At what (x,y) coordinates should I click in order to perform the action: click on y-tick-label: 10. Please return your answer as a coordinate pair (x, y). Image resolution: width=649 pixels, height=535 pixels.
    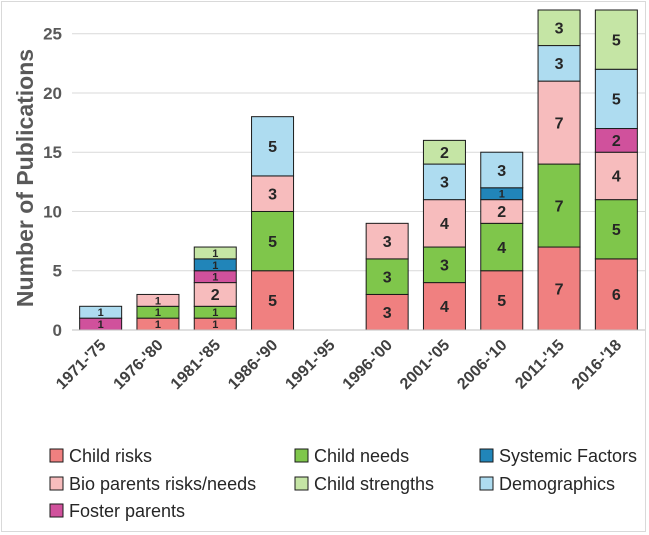
    Looking at the image, I should click on (52, 211).